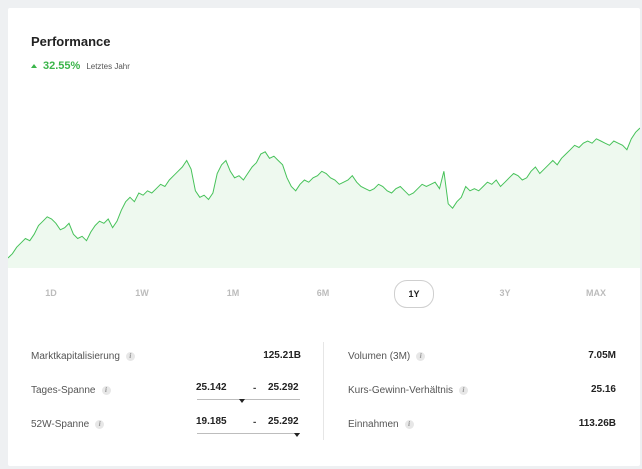 The width and height of the screenshot is (642, 469). What do you see at coordinates (602, 355) in the screenshot?
I see `volume-value: 7.05M` at bounding box center [602, 355].